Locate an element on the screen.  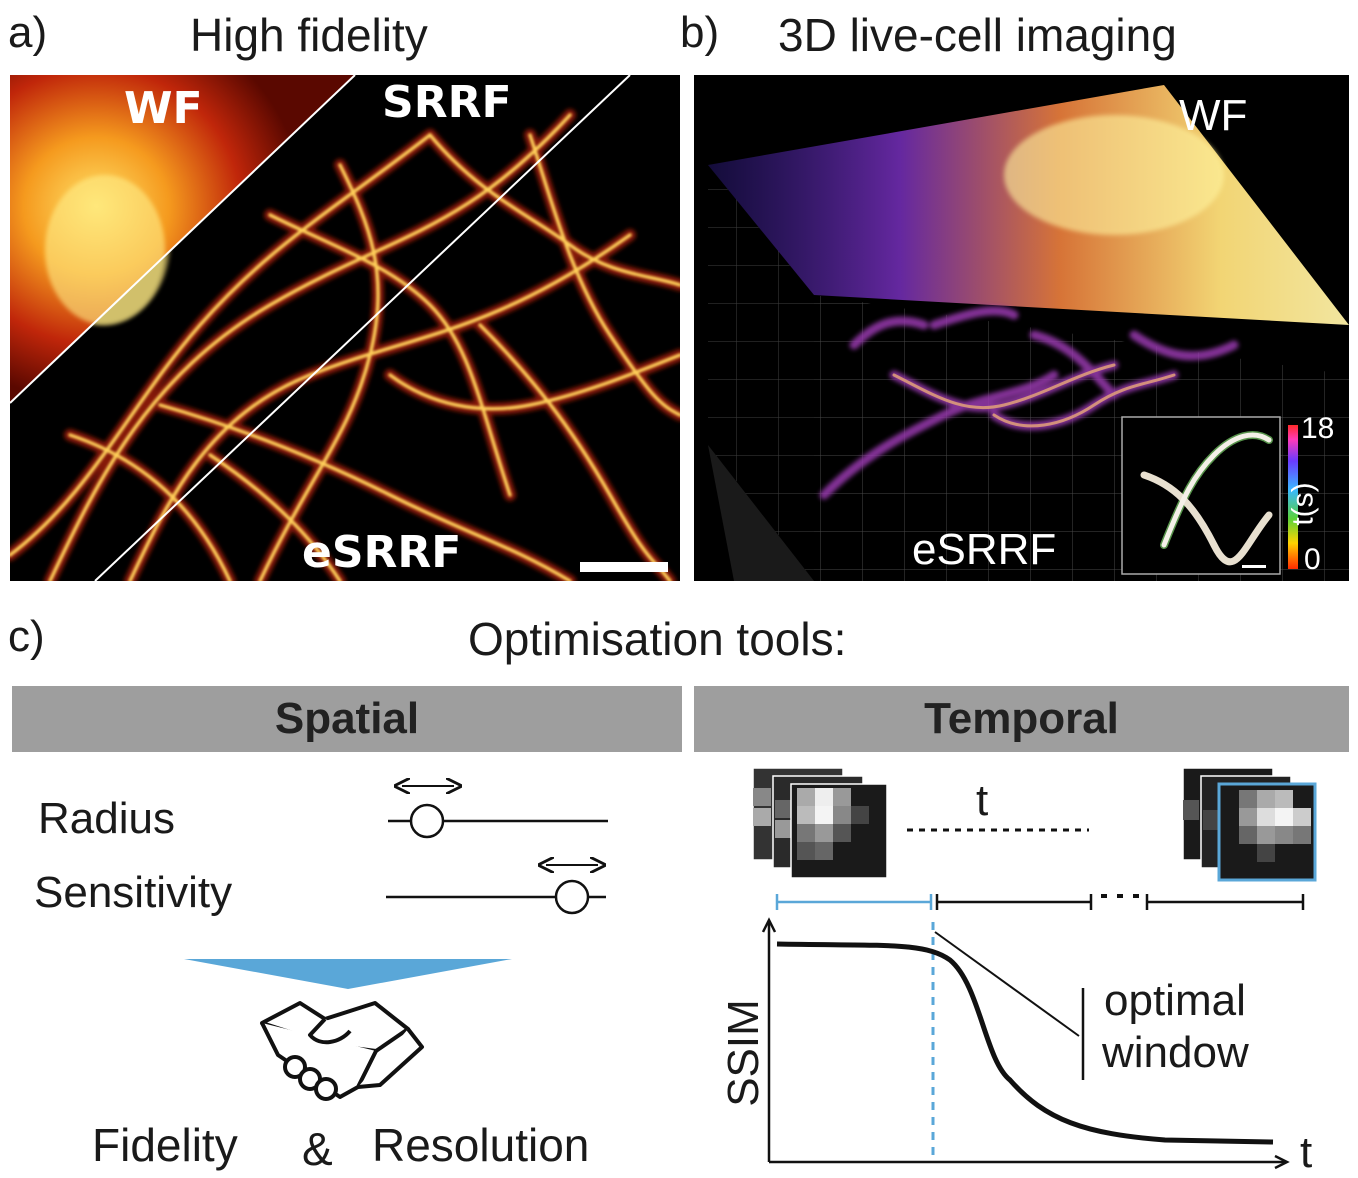
srrf-label: SRRF is located at coordinates (447, 102).